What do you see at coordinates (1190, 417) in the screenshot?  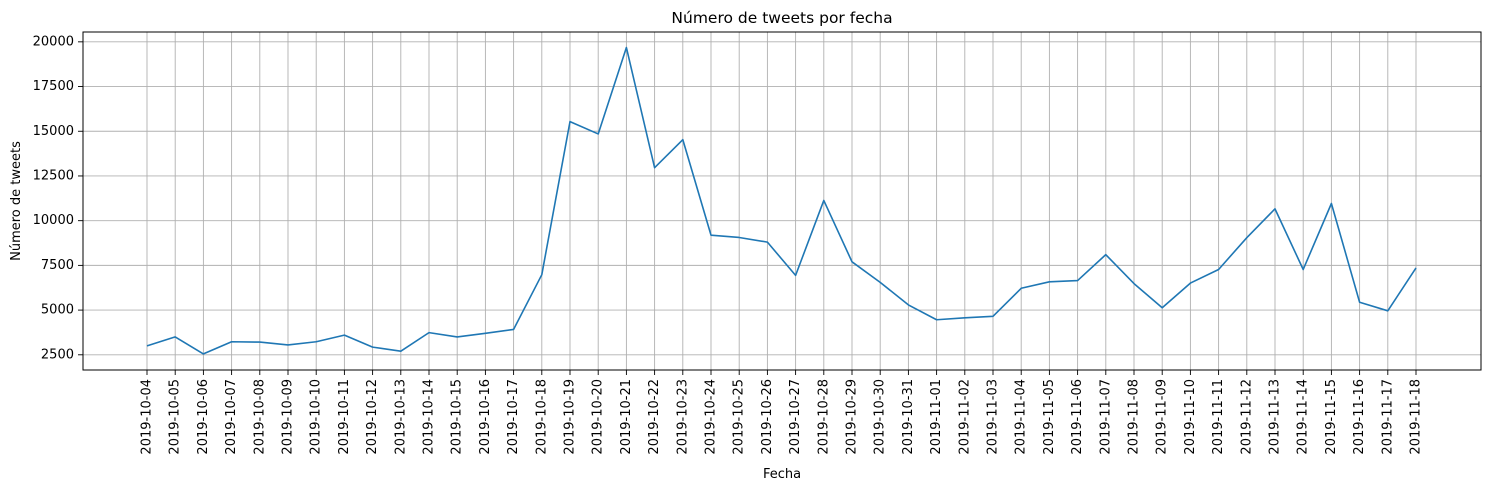 I see `x-tick-label: 2019-11-10` at bounding box center [1190, 417].